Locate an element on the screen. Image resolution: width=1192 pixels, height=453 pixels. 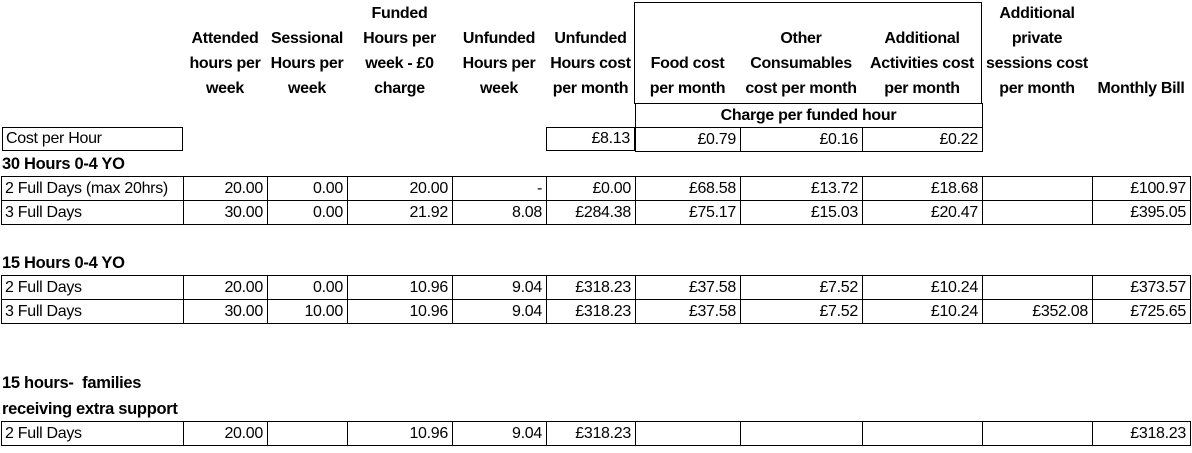
col-header-sessional-hours: Sessional Hours per week is located at coordinates (307, 63).